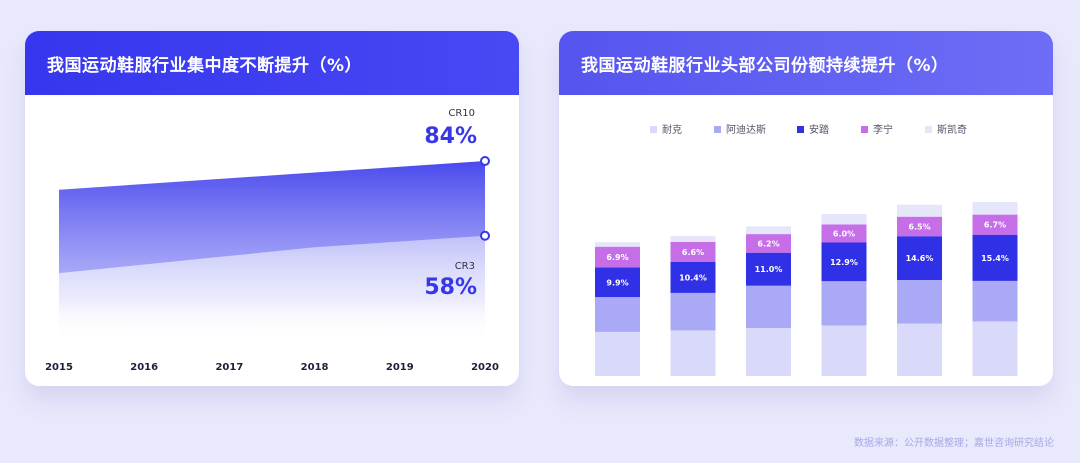 This screenshot has width=1080, height=463. Describe the element at coordinates (450, 136) in the screenshot. I see `end-value-cr10: 84%` at that location.